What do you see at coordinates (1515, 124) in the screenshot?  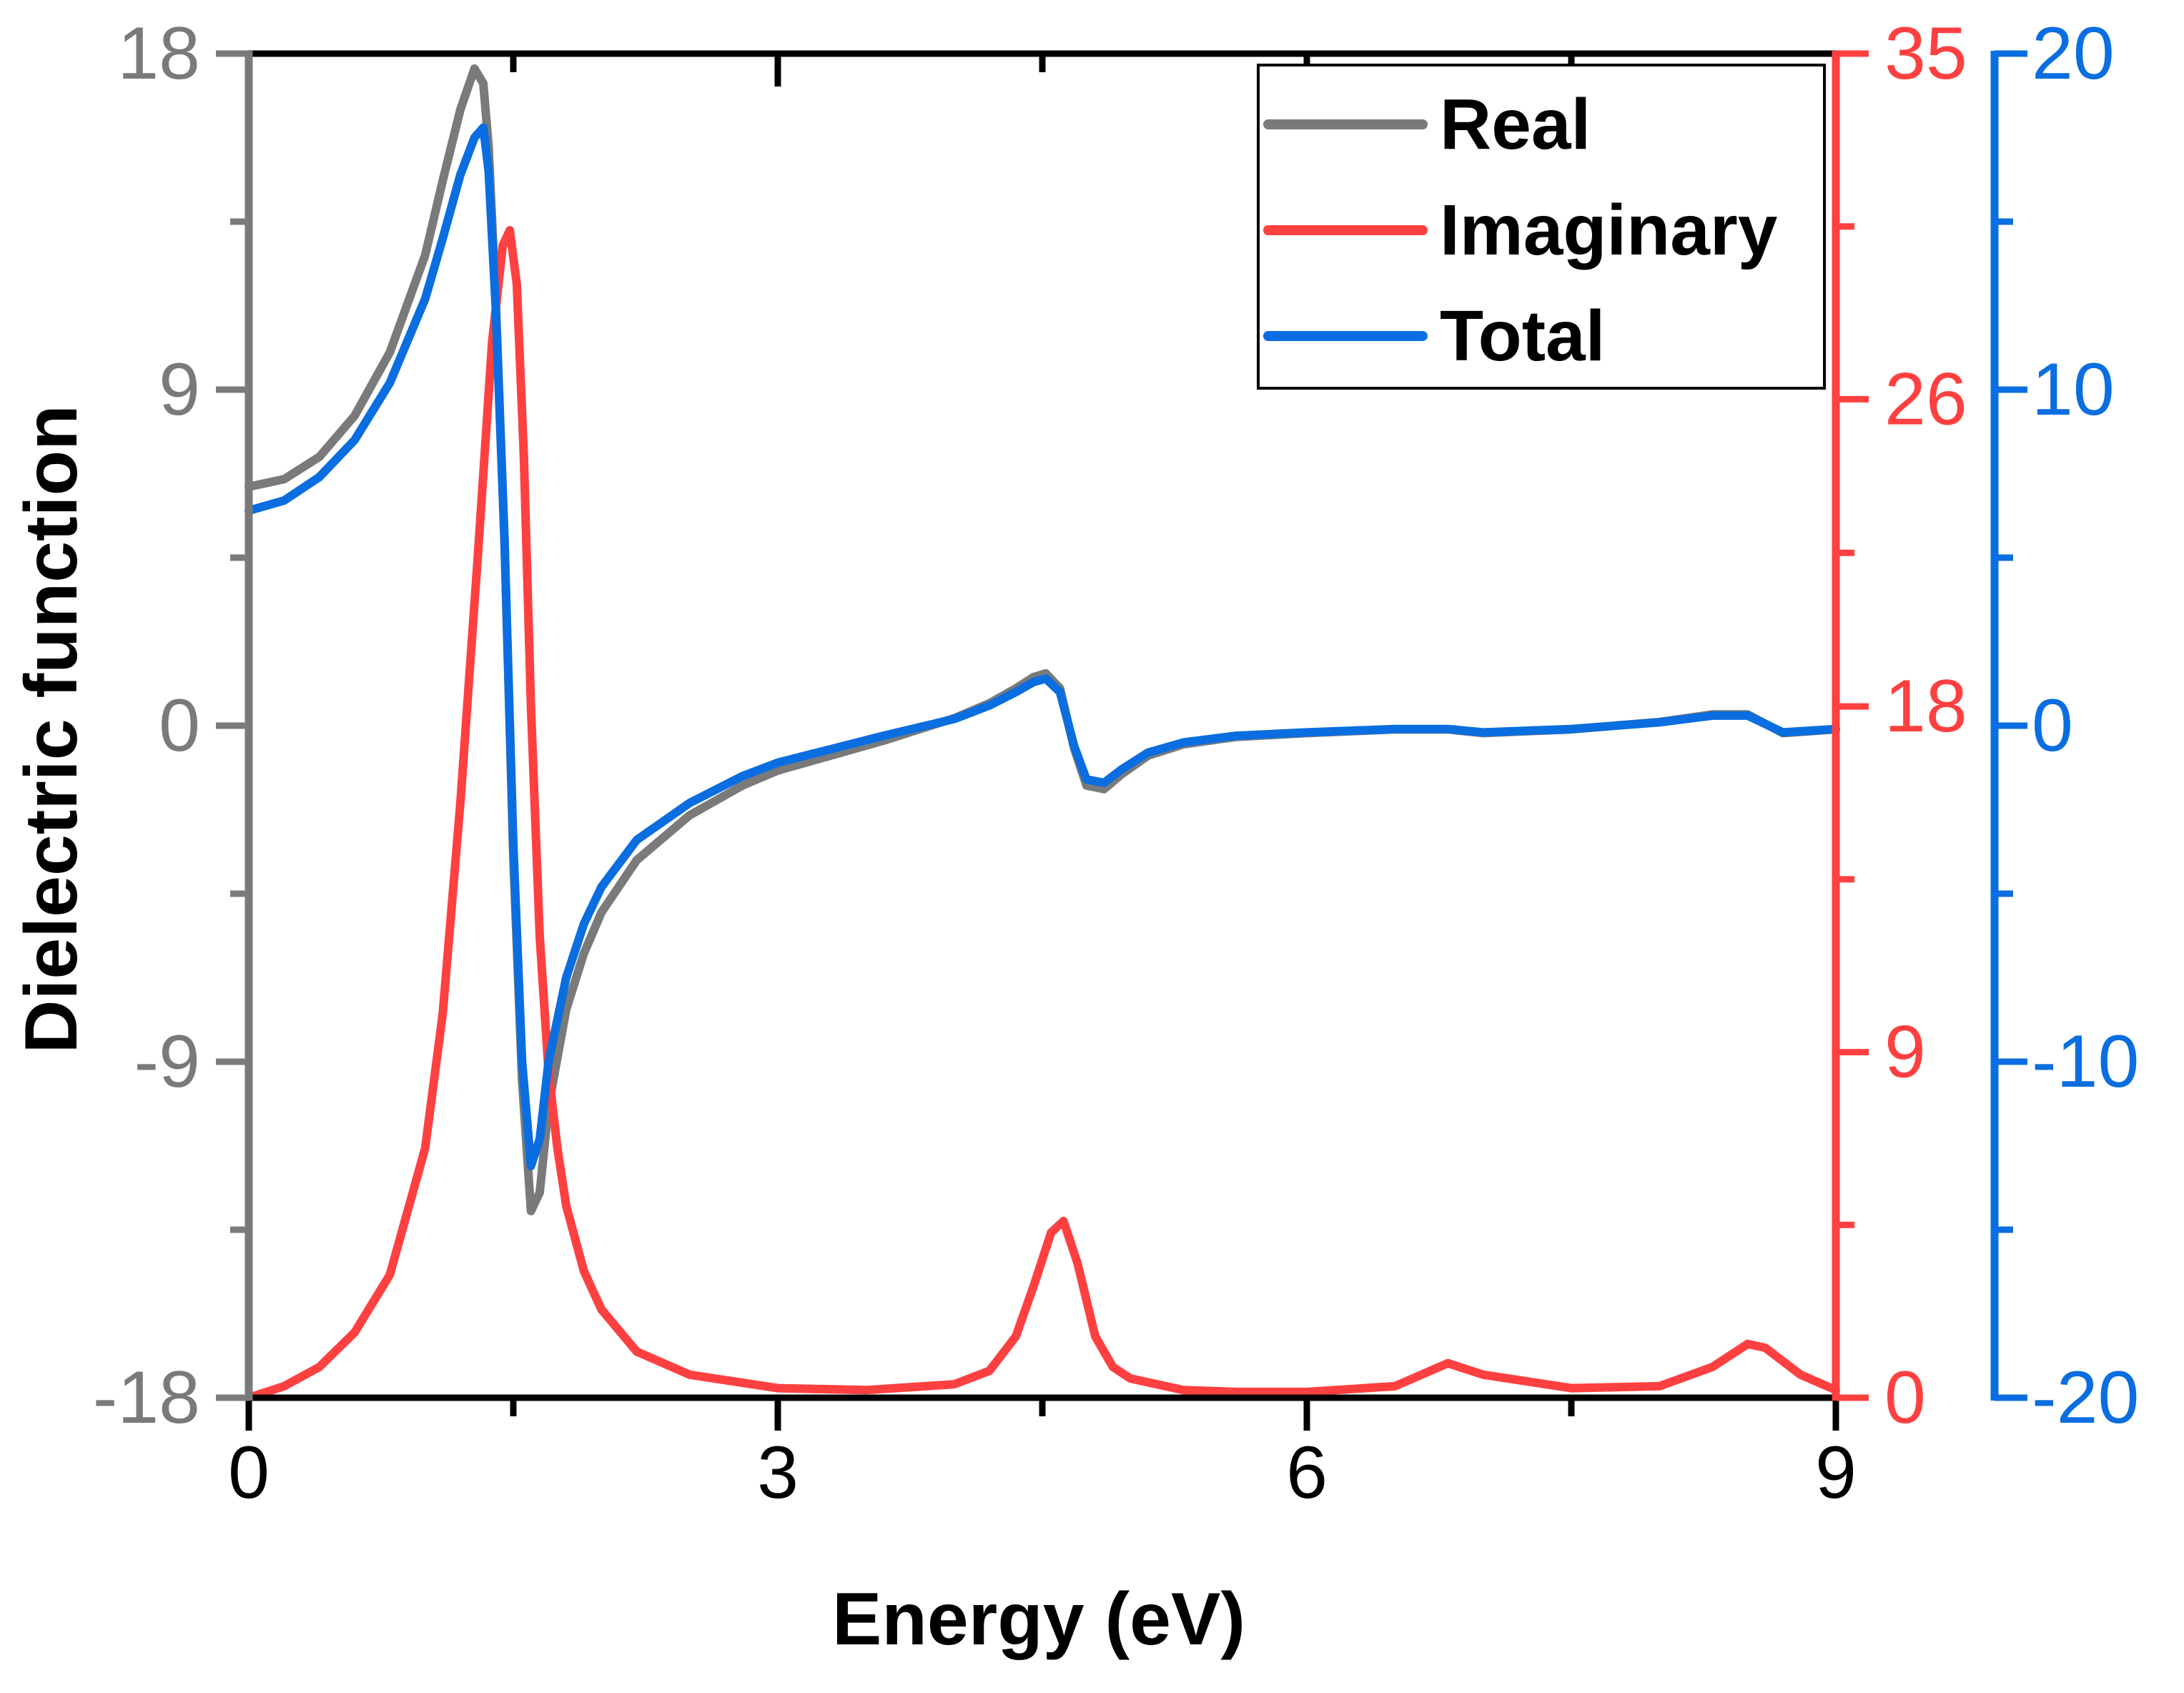 I see `legend-label-real: Real` at bounding box center [1515, 124].